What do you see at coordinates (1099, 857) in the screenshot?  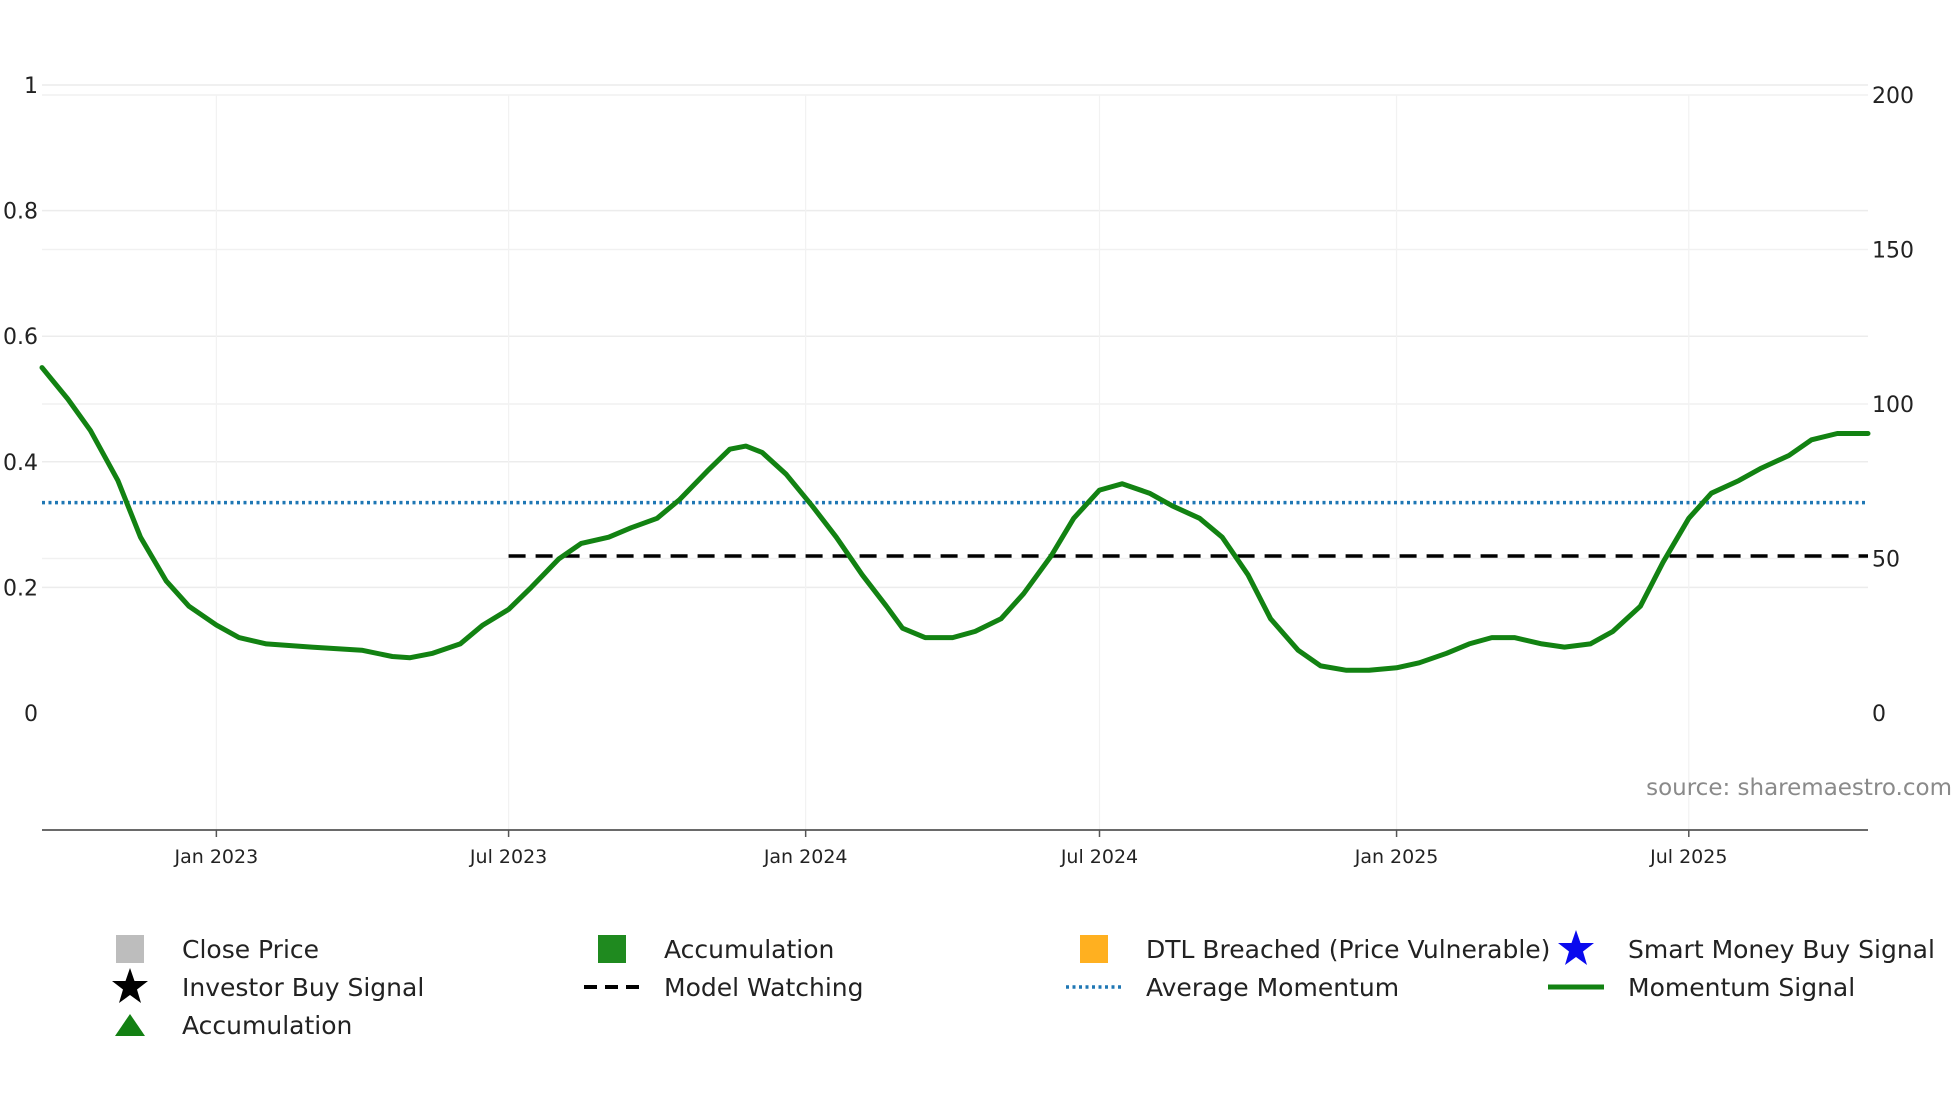 I see `x-tick-label: Jul 2024` at bounding box center [1099, 857].